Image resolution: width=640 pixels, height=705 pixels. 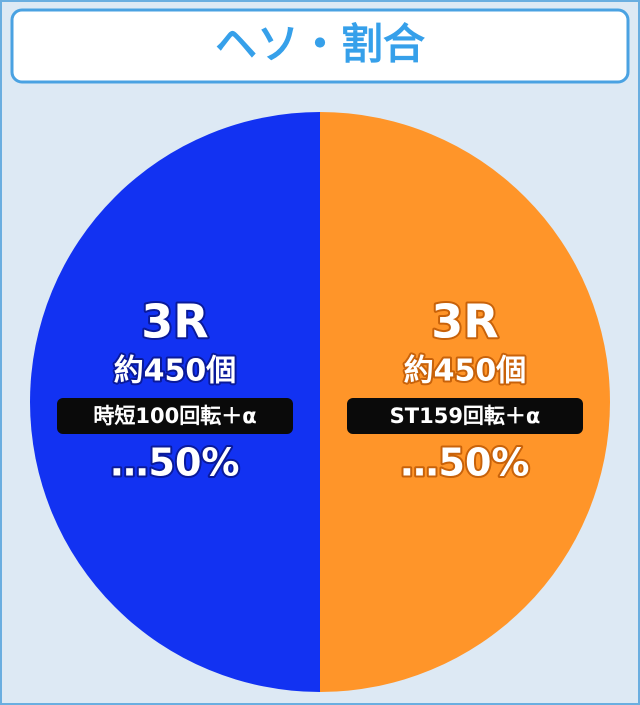 I want to click on category-label: 時短100回転＋α, so click(x=174, y=416).